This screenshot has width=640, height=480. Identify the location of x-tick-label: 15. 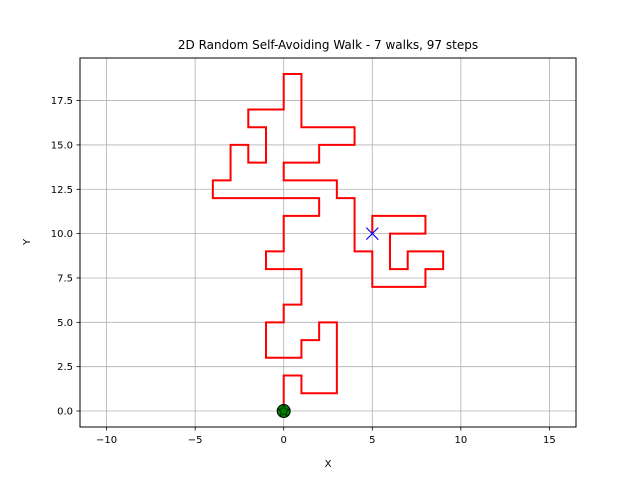
(549, 440).